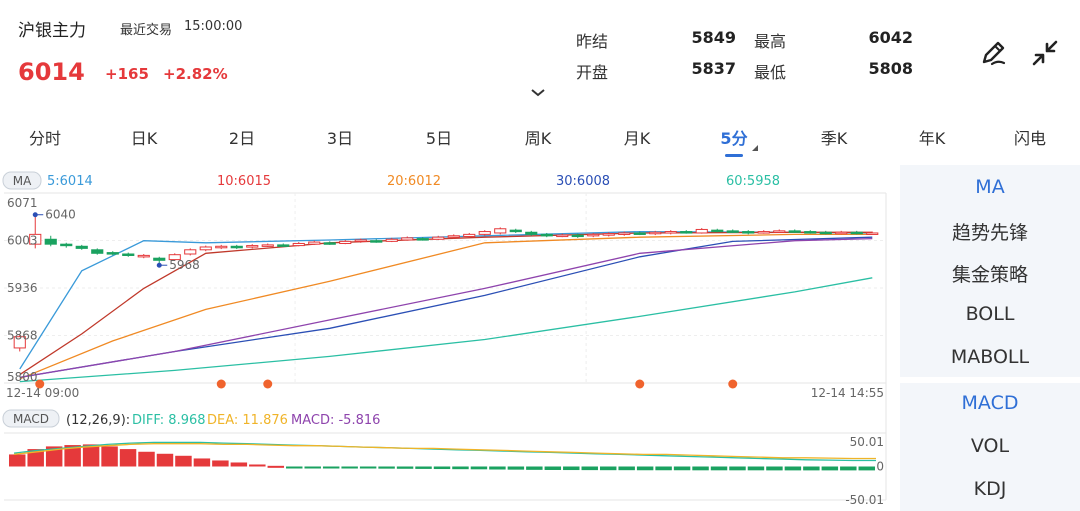 The height and width of the screenshot is (511, 1080). I want to click on ma-badge, so click(22, 180).